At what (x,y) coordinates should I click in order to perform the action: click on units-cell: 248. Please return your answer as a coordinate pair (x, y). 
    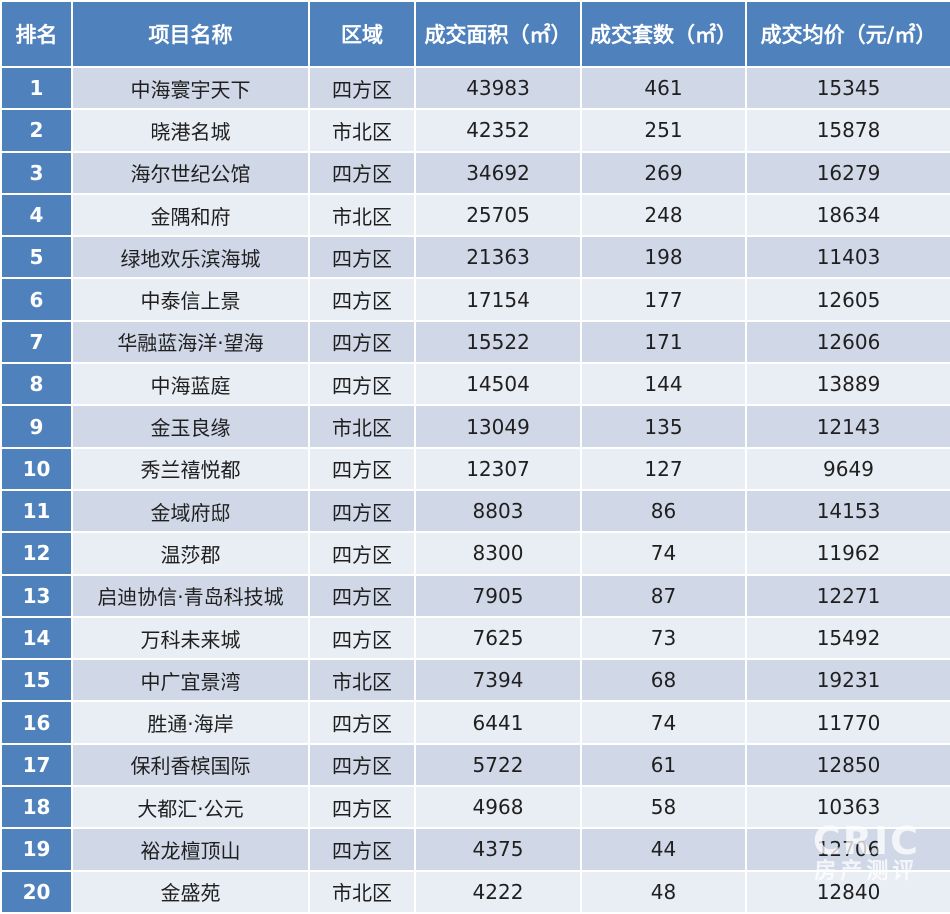
    Looking at the image, I should click on (663, 215).